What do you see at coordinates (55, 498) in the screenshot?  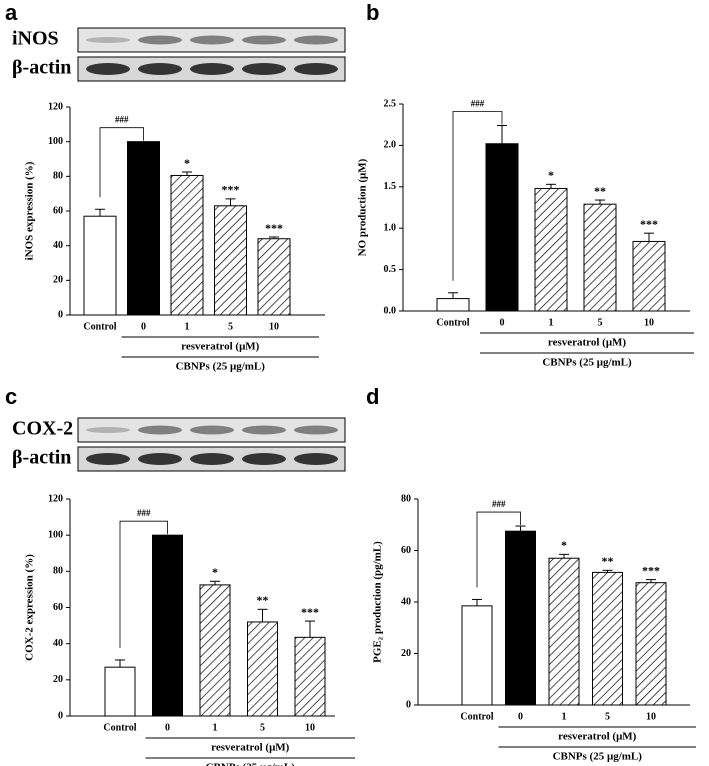 I see `y-tick-label: 120` at bounding box center [55, 498].